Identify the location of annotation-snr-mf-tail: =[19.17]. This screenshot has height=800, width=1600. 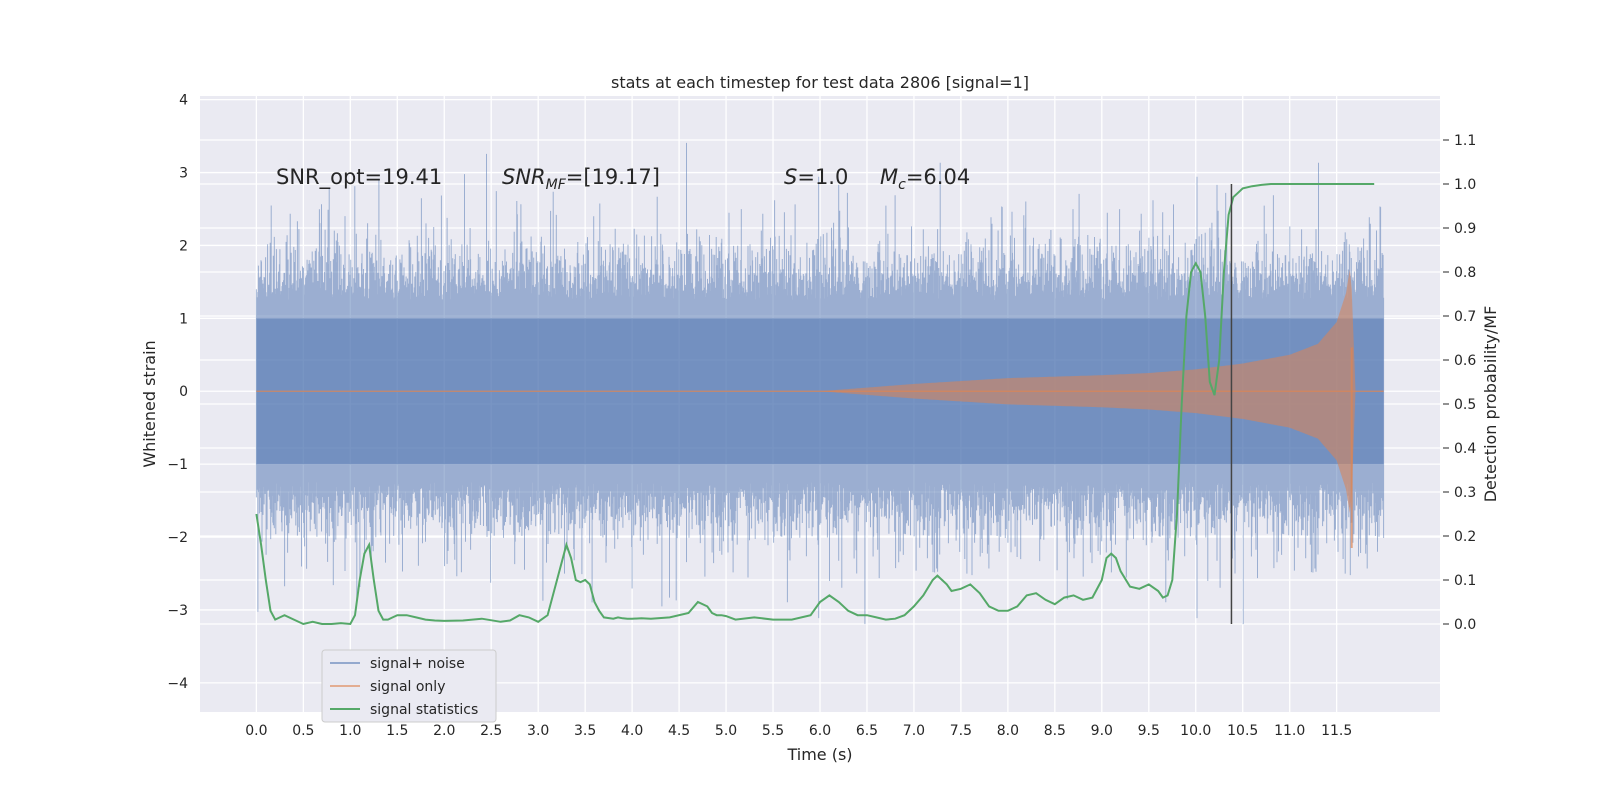
(613, 177).